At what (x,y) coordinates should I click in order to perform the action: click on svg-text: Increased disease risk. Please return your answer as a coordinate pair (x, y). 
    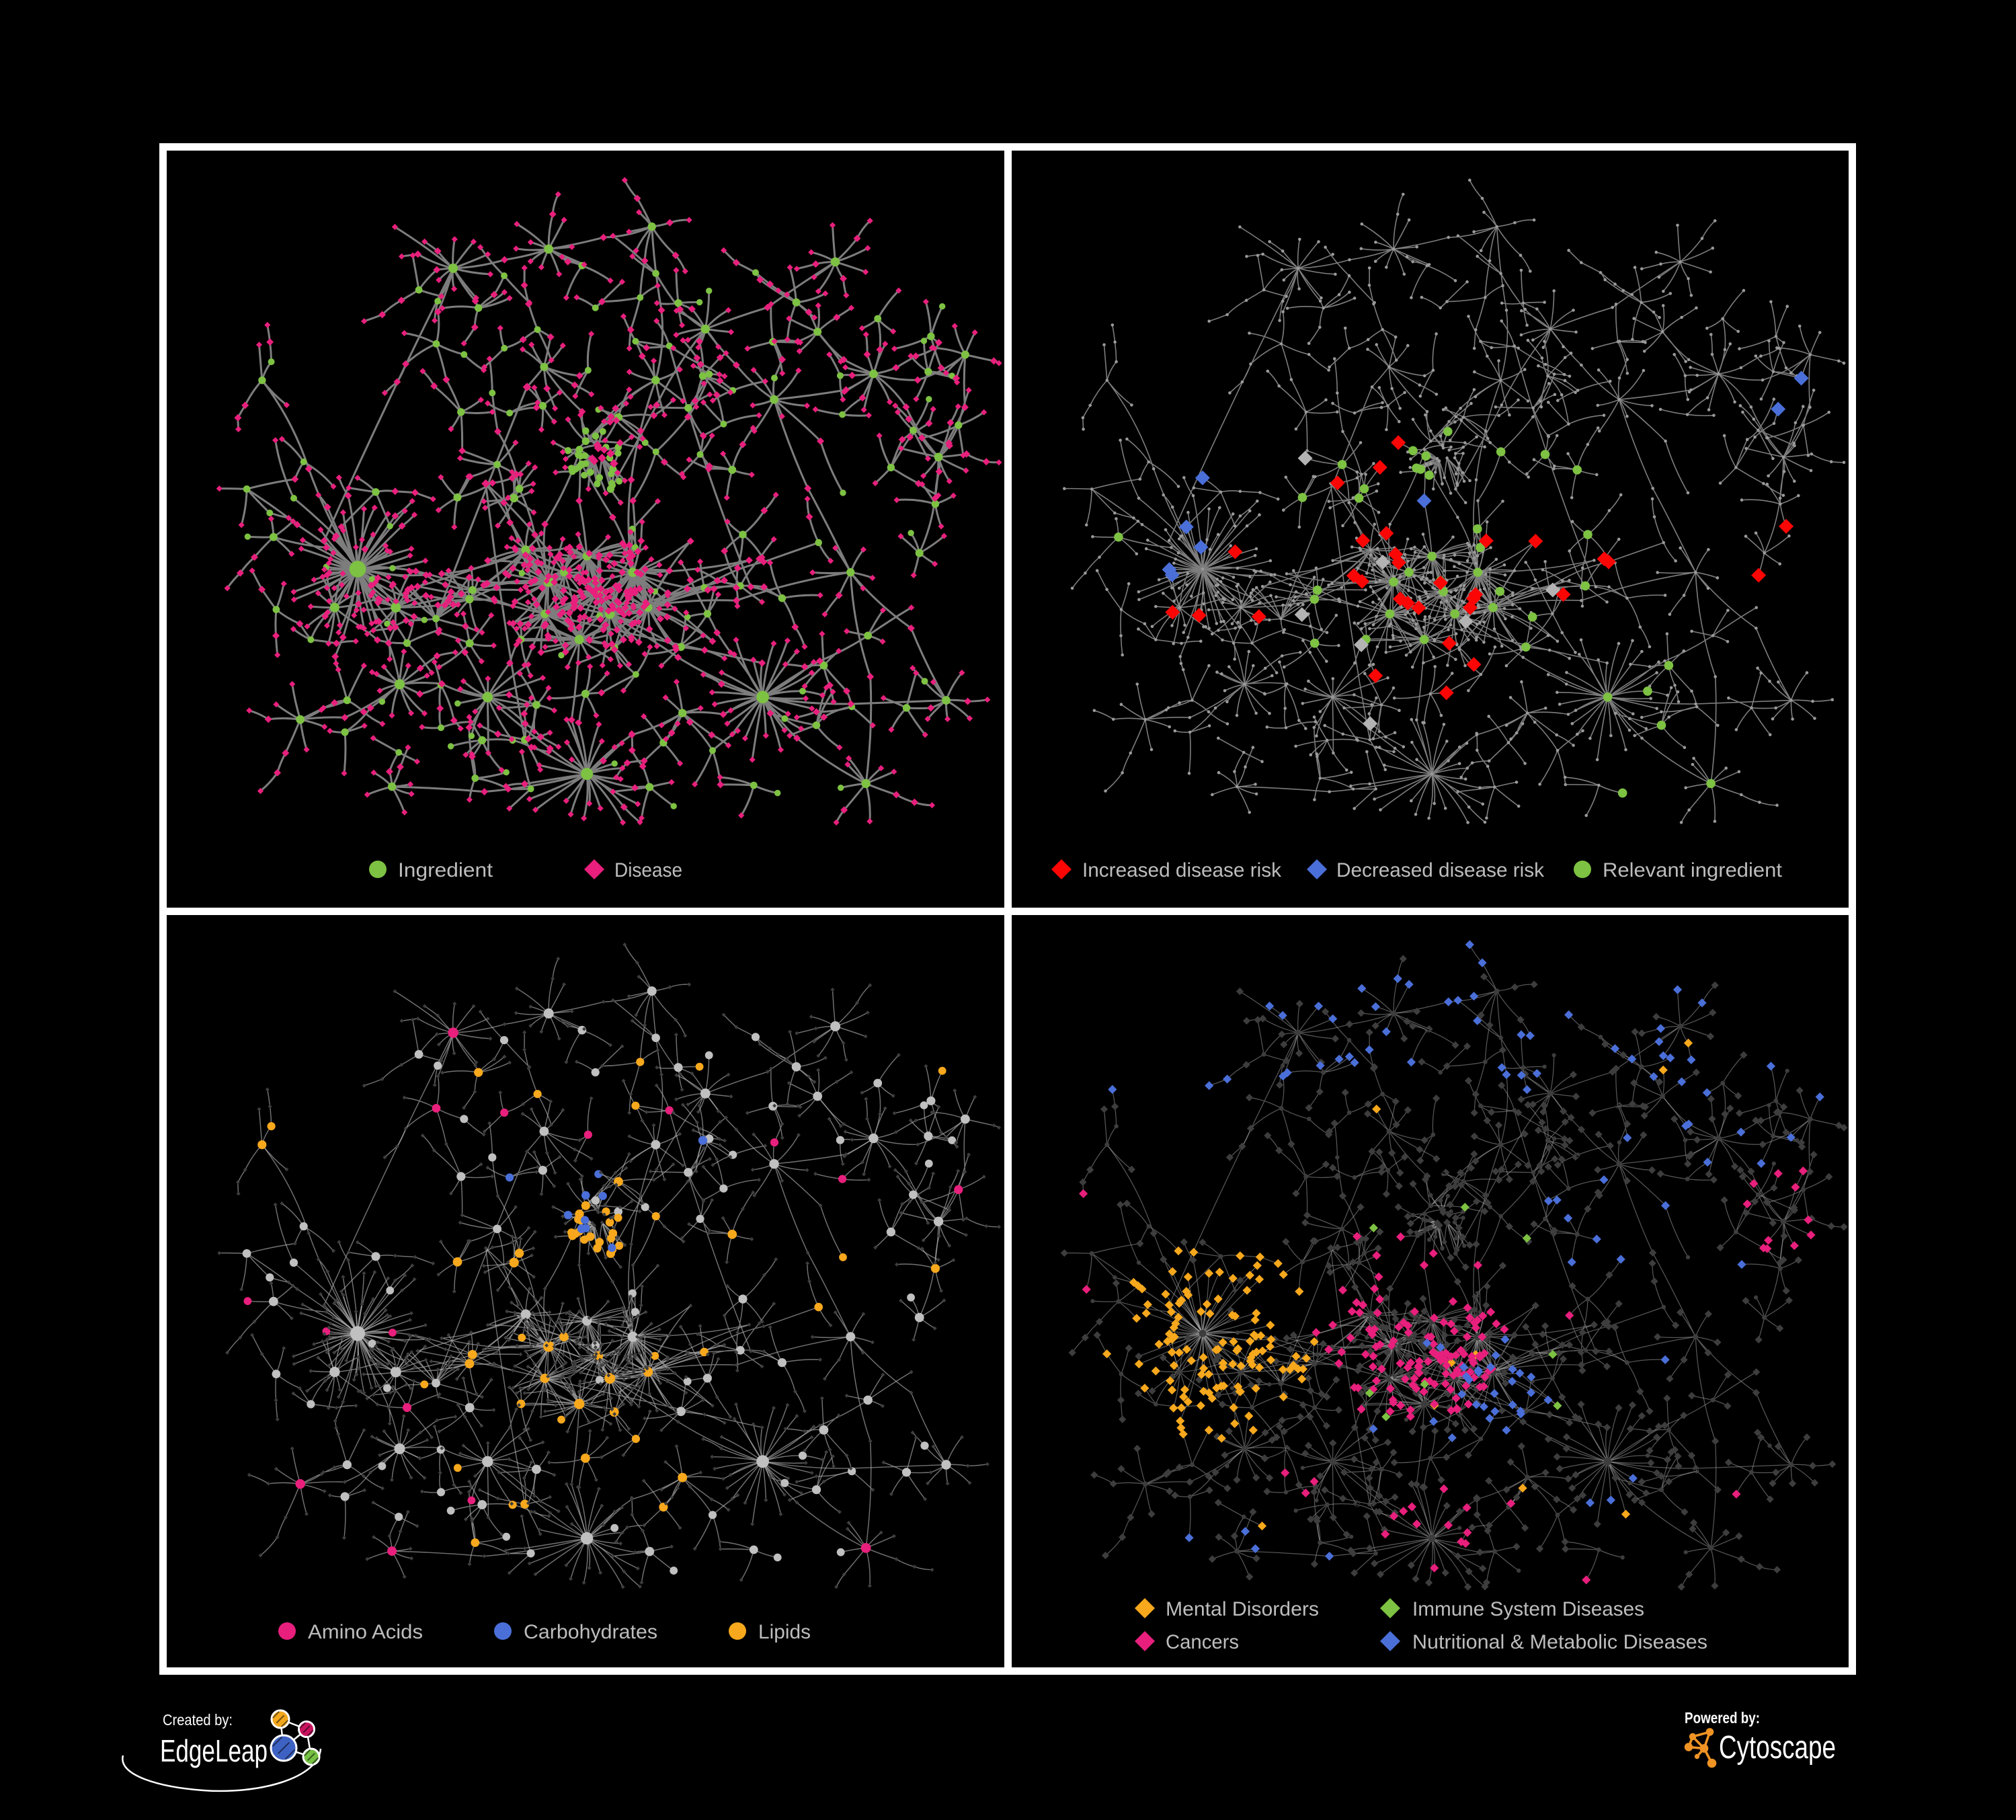
    Looking at the image, I should click on (1182, 870).